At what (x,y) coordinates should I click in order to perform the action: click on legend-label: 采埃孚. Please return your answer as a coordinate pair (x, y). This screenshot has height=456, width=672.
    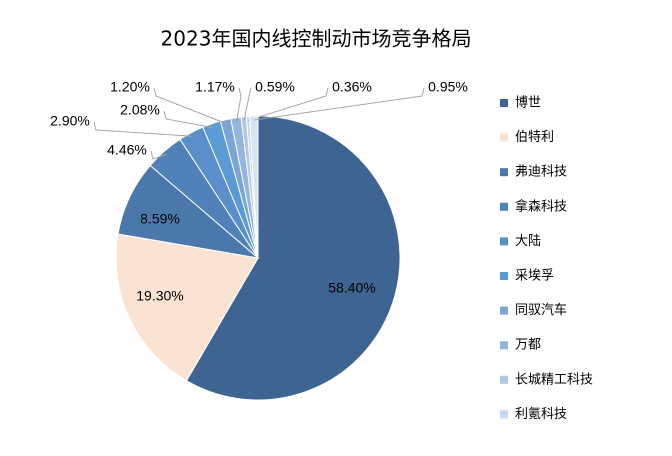
    Looking at the image, I should click on (534, 276).